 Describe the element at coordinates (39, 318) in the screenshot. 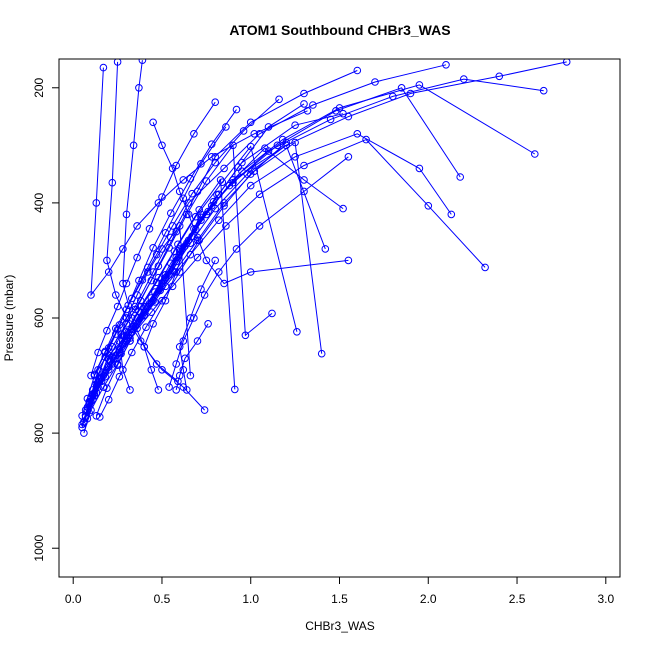

I see `y-tick-label: 600` at that location.